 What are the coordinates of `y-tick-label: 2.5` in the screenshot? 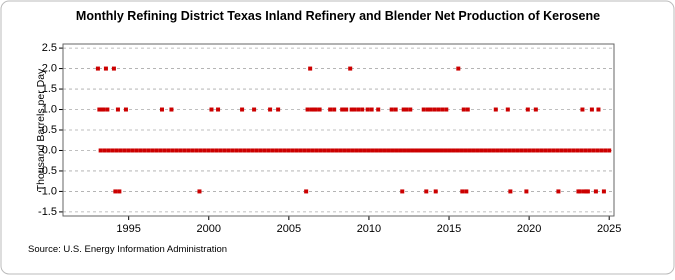 It's located at (49, 48).